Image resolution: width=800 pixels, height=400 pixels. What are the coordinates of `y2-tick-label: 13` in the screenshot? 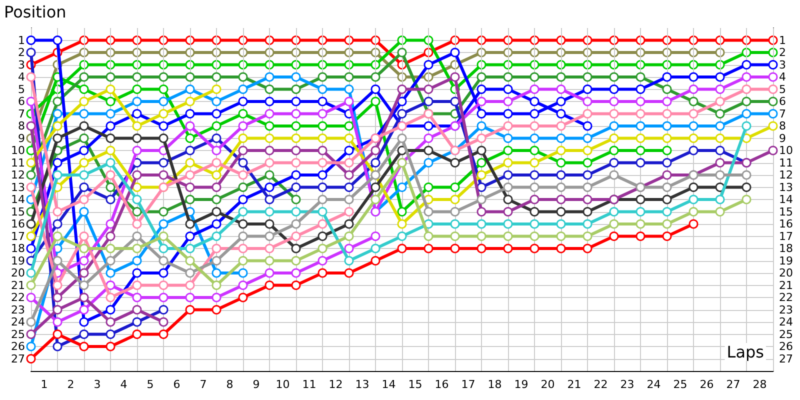 It's located at (786, 187).